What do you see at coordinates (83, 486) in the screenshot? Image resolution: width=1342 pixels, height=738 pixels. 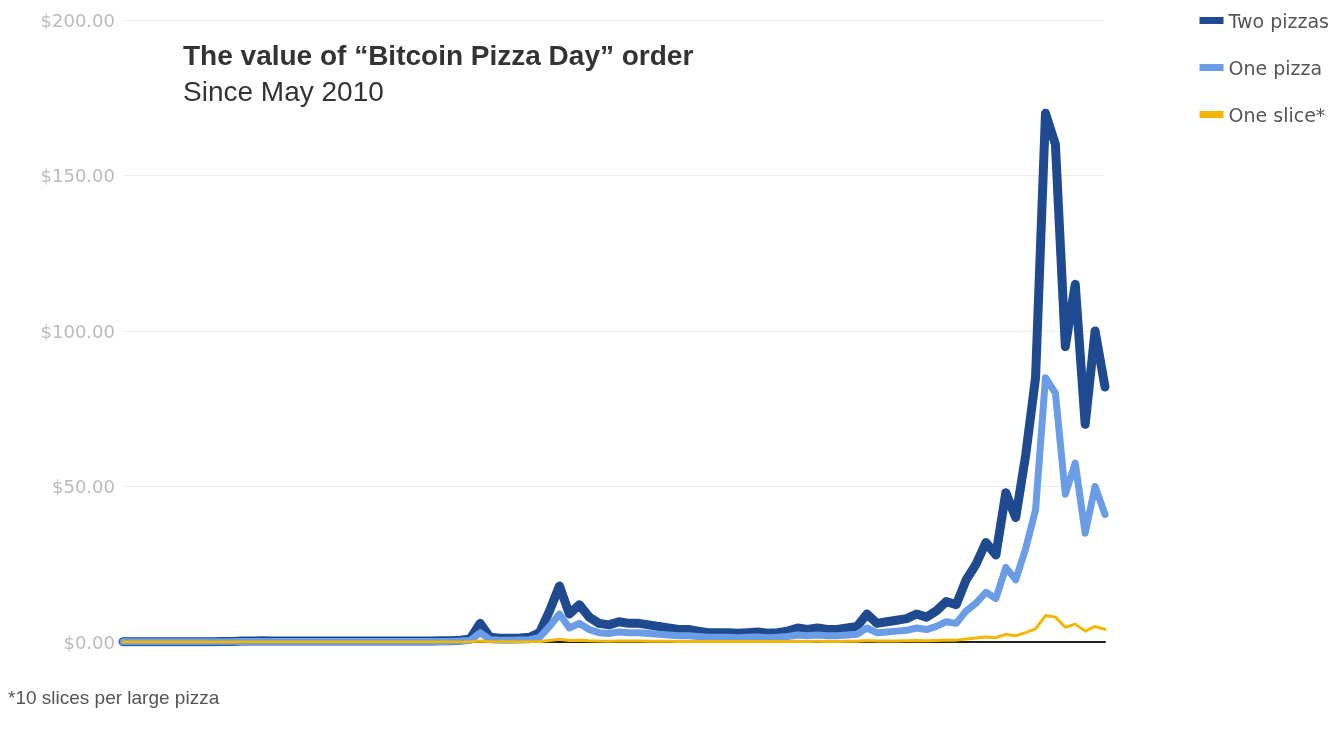 I see `y-tick-label: $50.00` at bounding box center [83, 486].